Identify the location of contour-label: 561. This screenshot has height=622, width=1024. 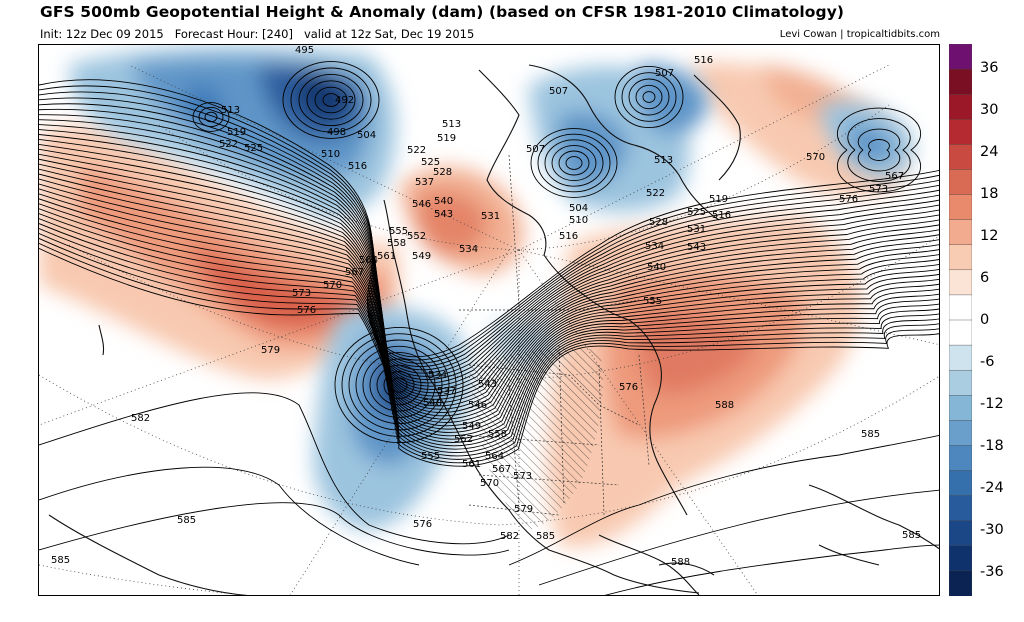
(386, 256).